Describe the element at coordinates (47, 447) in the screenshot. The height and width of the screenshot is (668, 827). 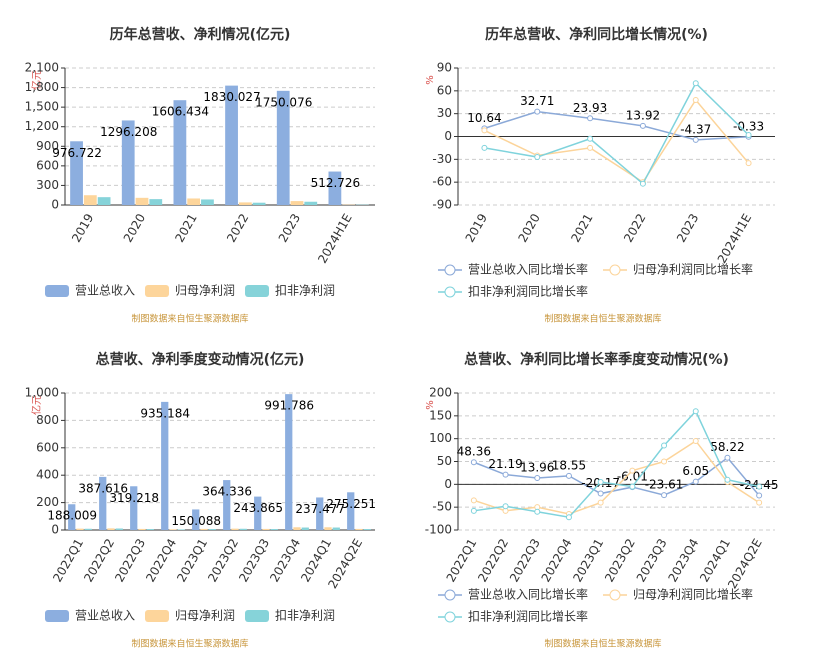
I see `y-tick-label: 600` at that location.